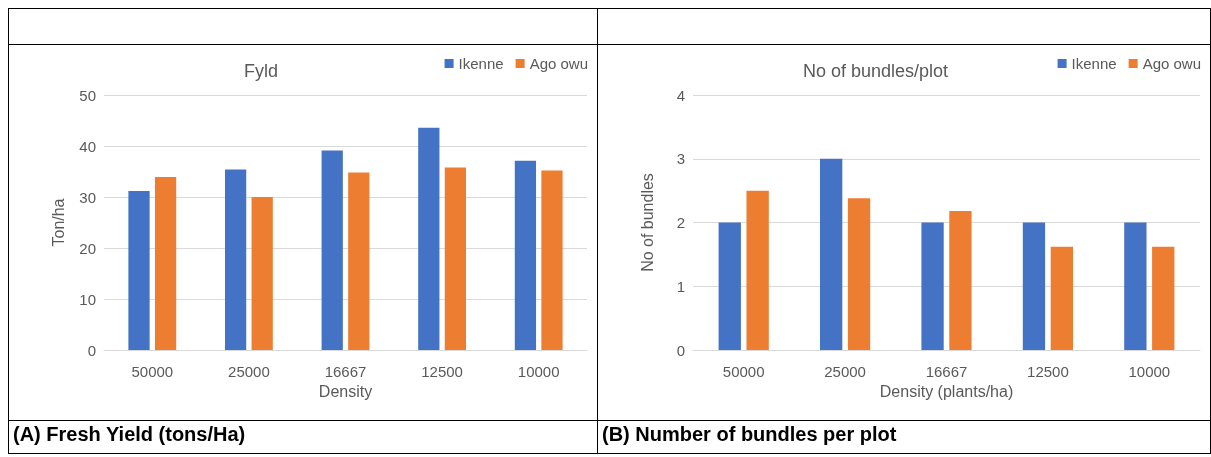 This screenshot has width=1211, height=457. Describe the element at coordinates (87, 146) in the screenshot. I see `y-tick-label: 40` at that location.